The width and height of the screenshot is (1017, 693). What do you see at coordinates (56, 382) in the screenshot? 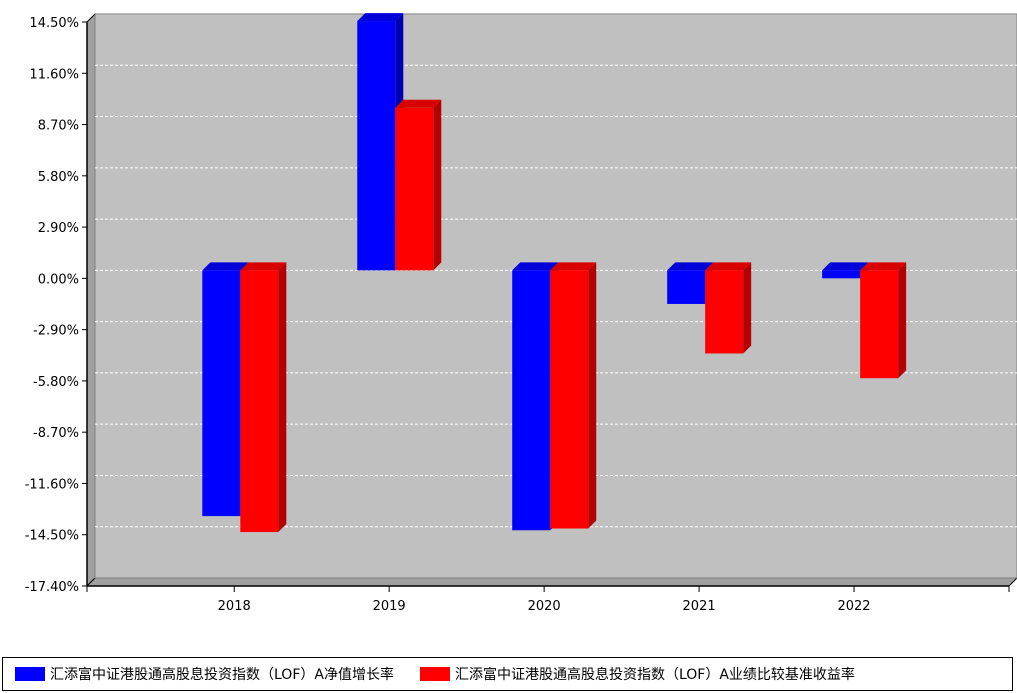
I see `y-tick-label: -5.80%` at bounding box center [56, 382].